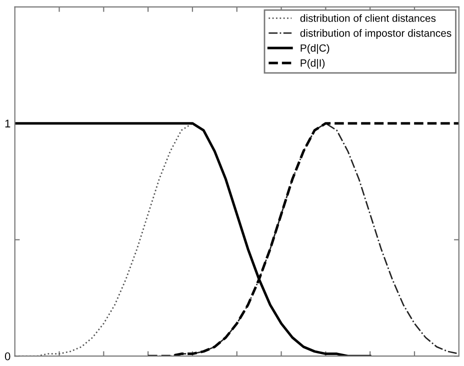  I want to click on legend-label: P(d|I), so click(312, 64).